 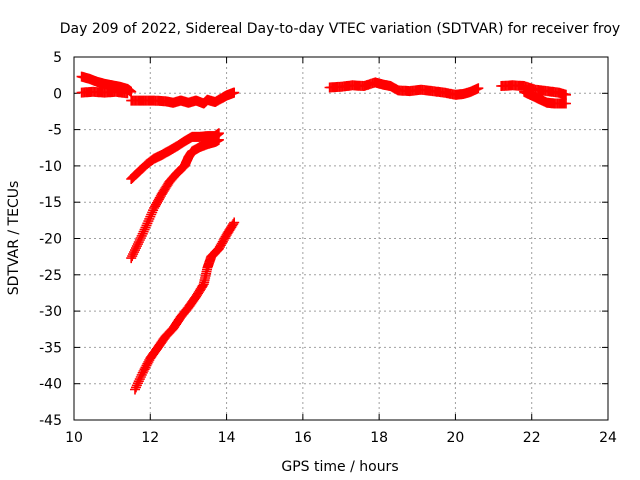 What do you see at coordinates (227, 438) in the screenshot?
I see `x-tick-label: 14` at bounding box center [227, 438].